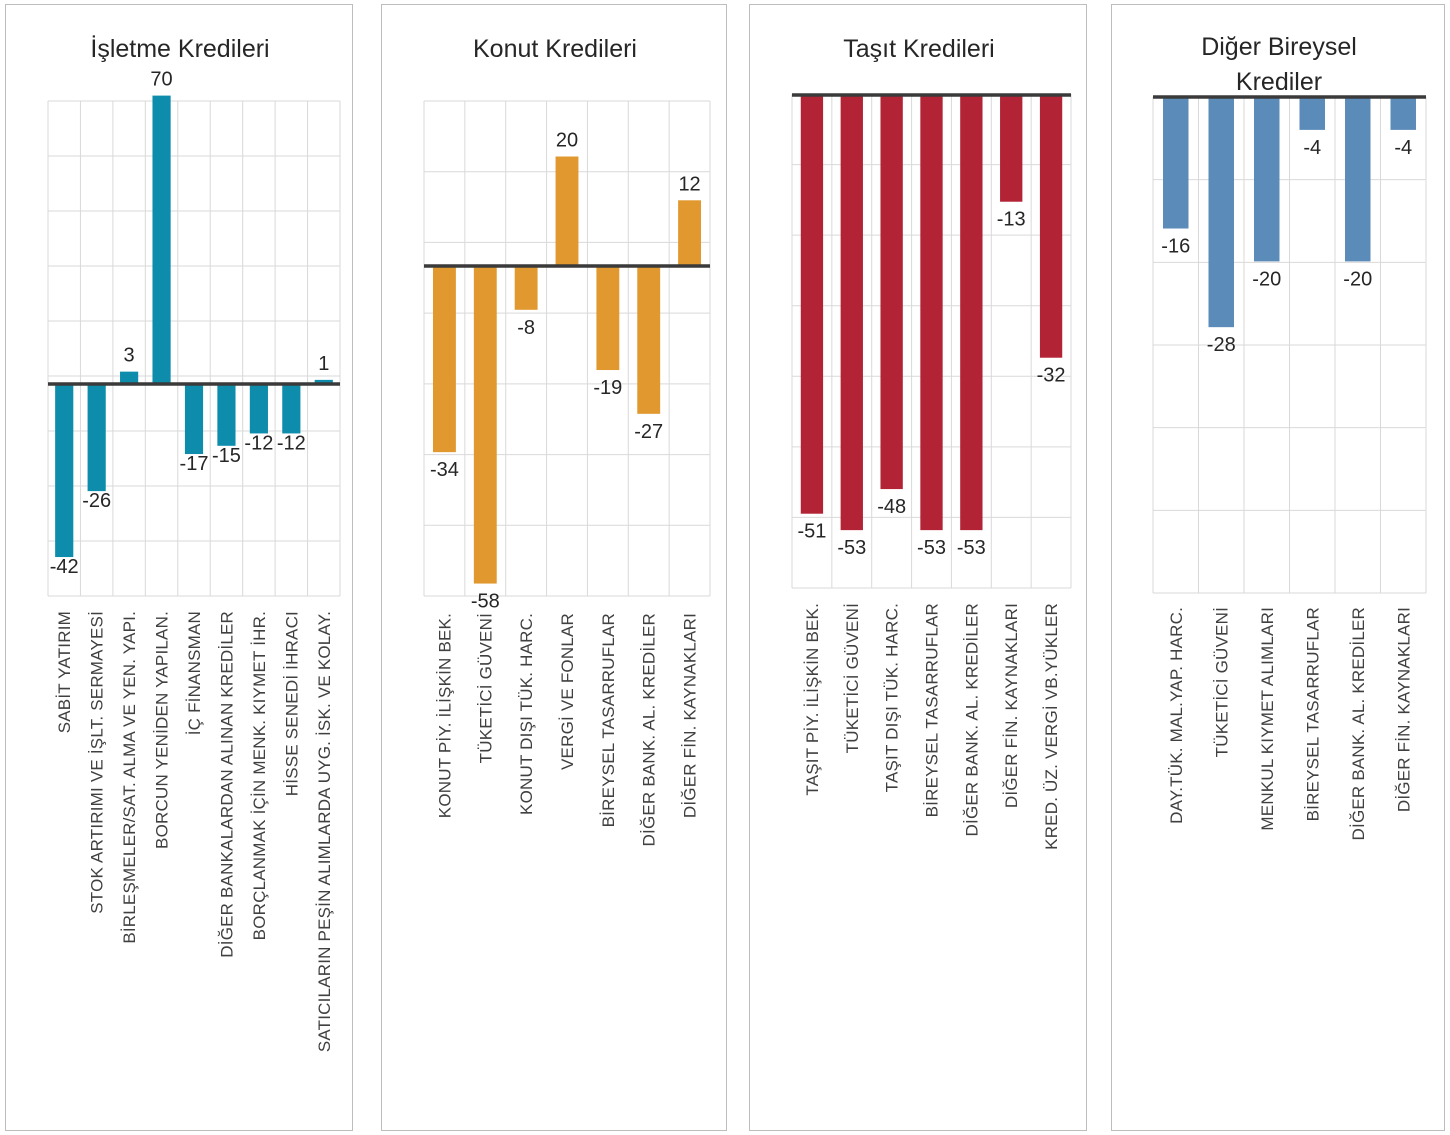  Describe the element at coordinates (323, 364) in the screenshot. I see `data-label: 1` at that location.